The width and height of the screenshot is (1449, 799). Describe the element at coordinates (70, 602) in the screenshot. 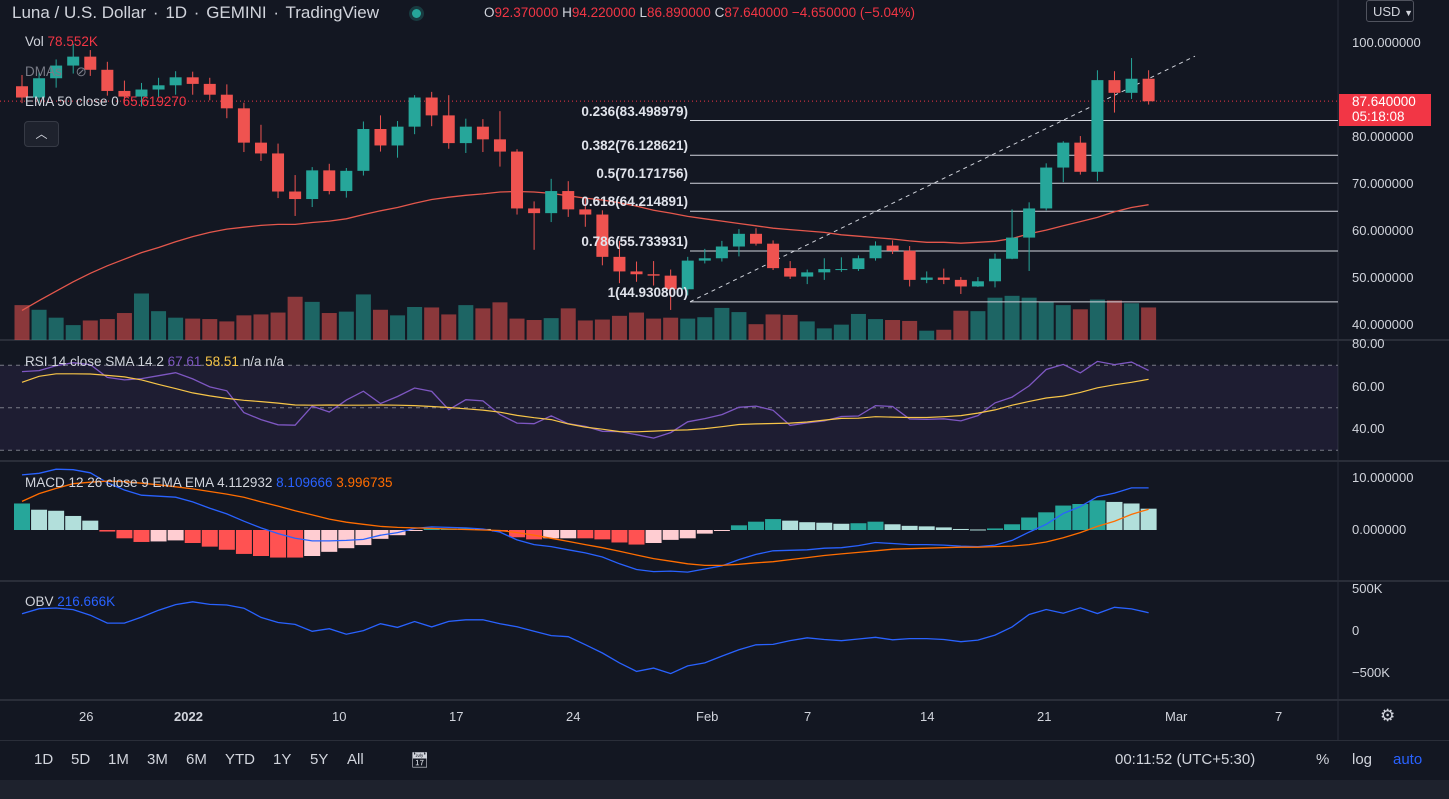

I see `legend-obv: OBV 216.666K` at that location.